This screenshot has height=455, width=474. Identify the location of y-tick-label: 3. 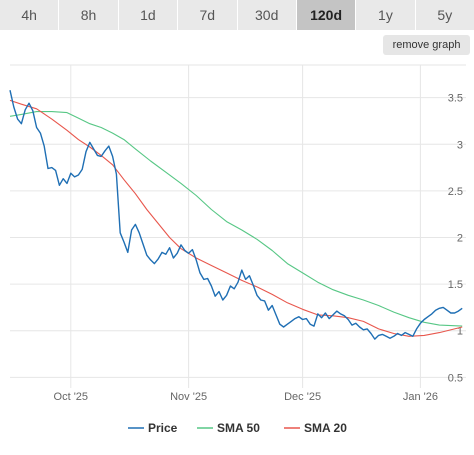
(460, 145).